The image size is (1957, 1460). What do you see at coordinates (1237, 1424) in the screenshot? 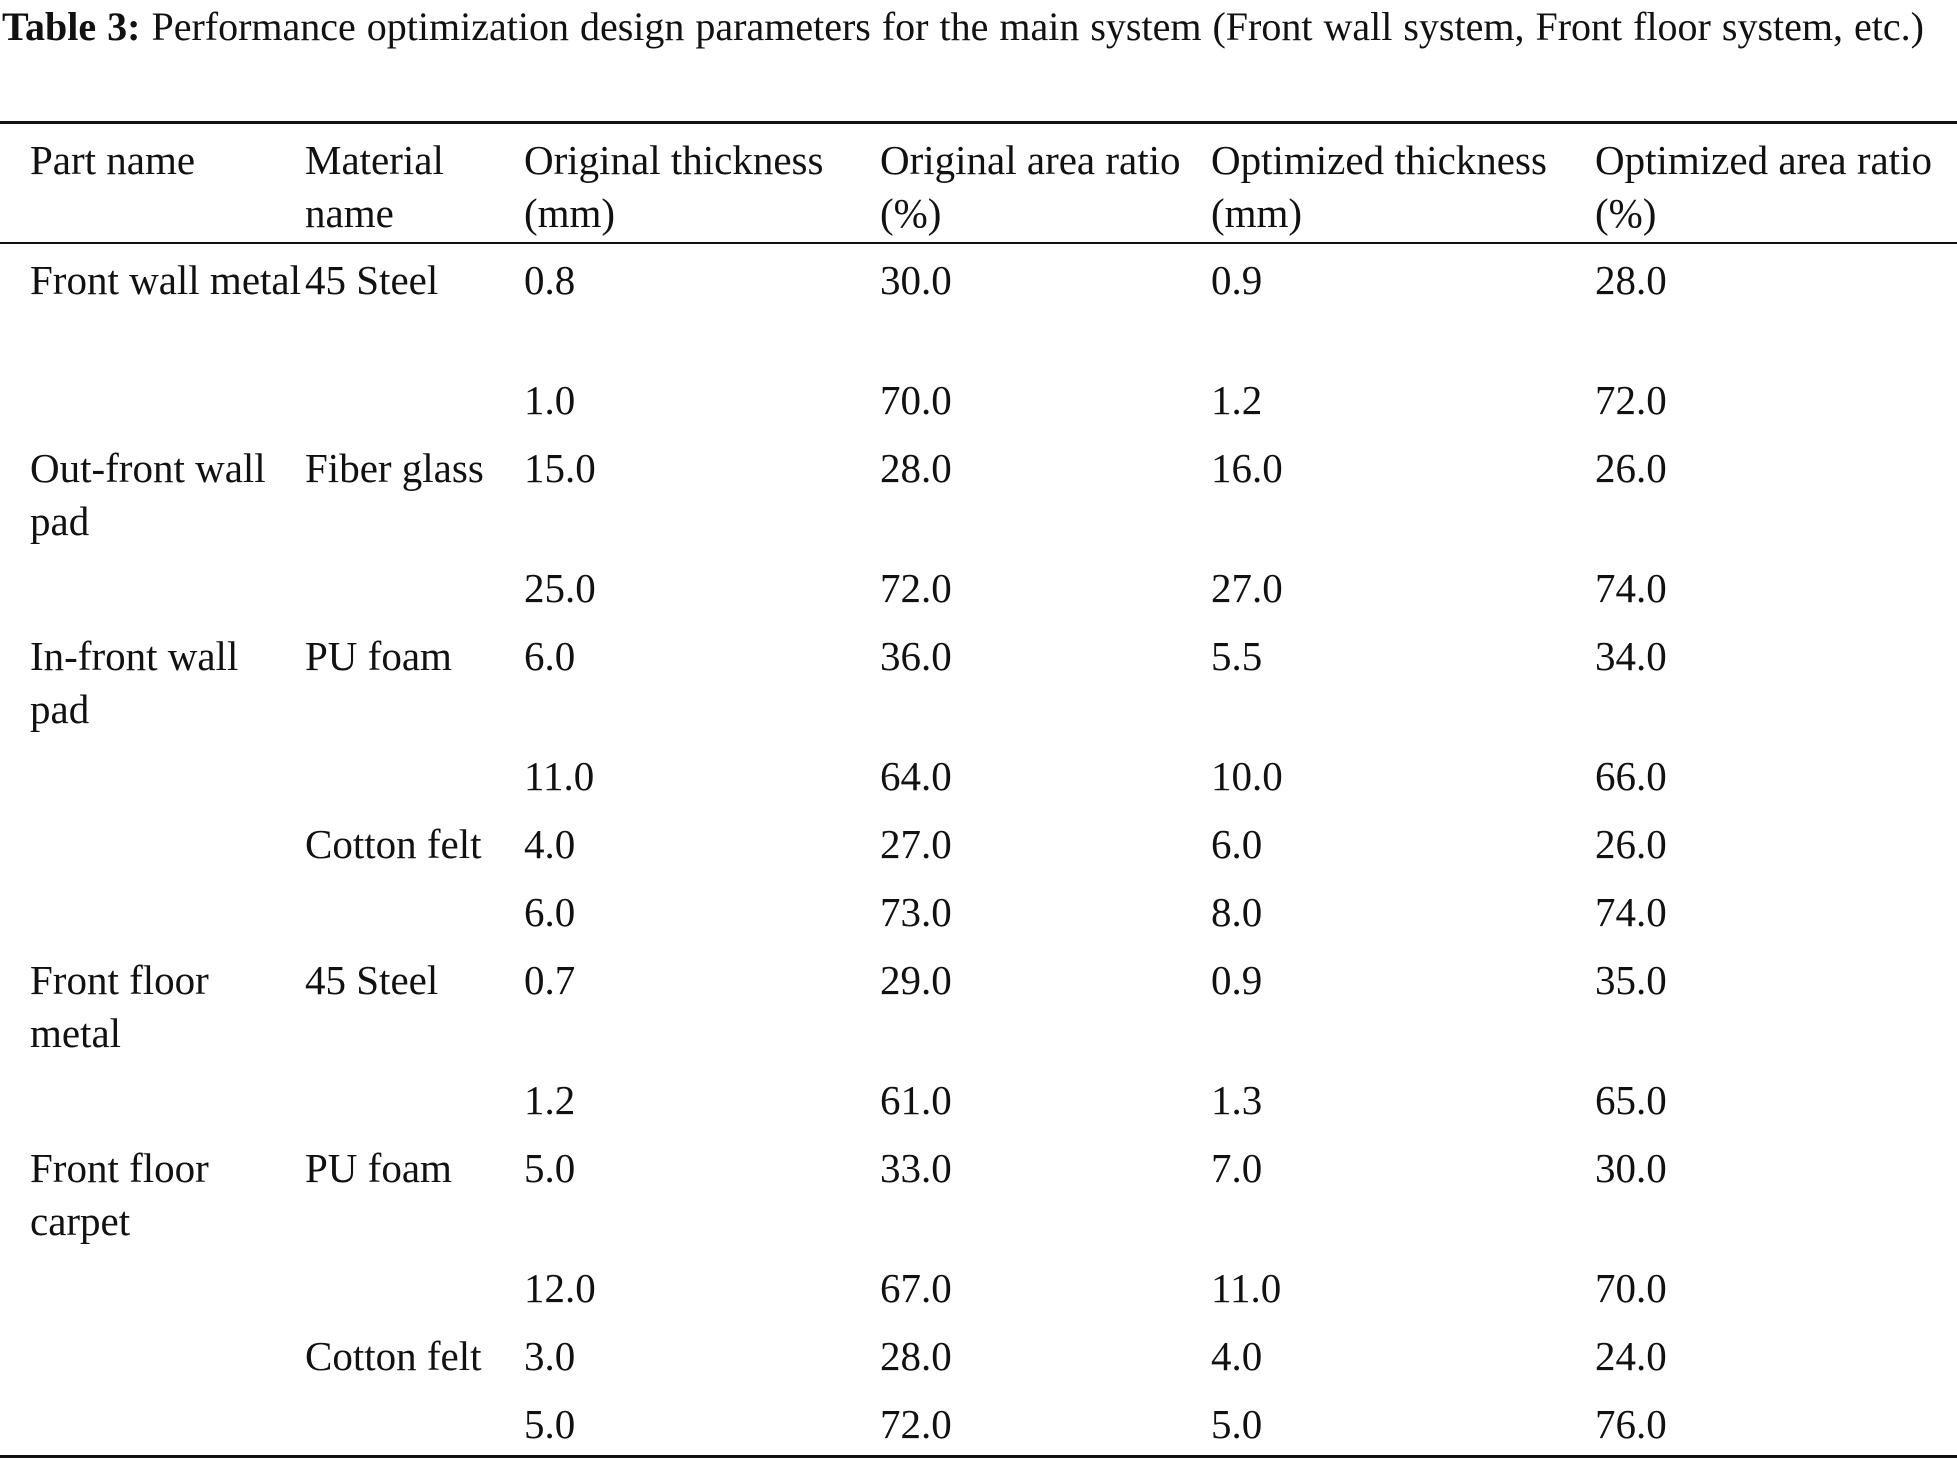
I see `cell-optimized-thickness: 5.0` at bounding box center [1237, 1424].